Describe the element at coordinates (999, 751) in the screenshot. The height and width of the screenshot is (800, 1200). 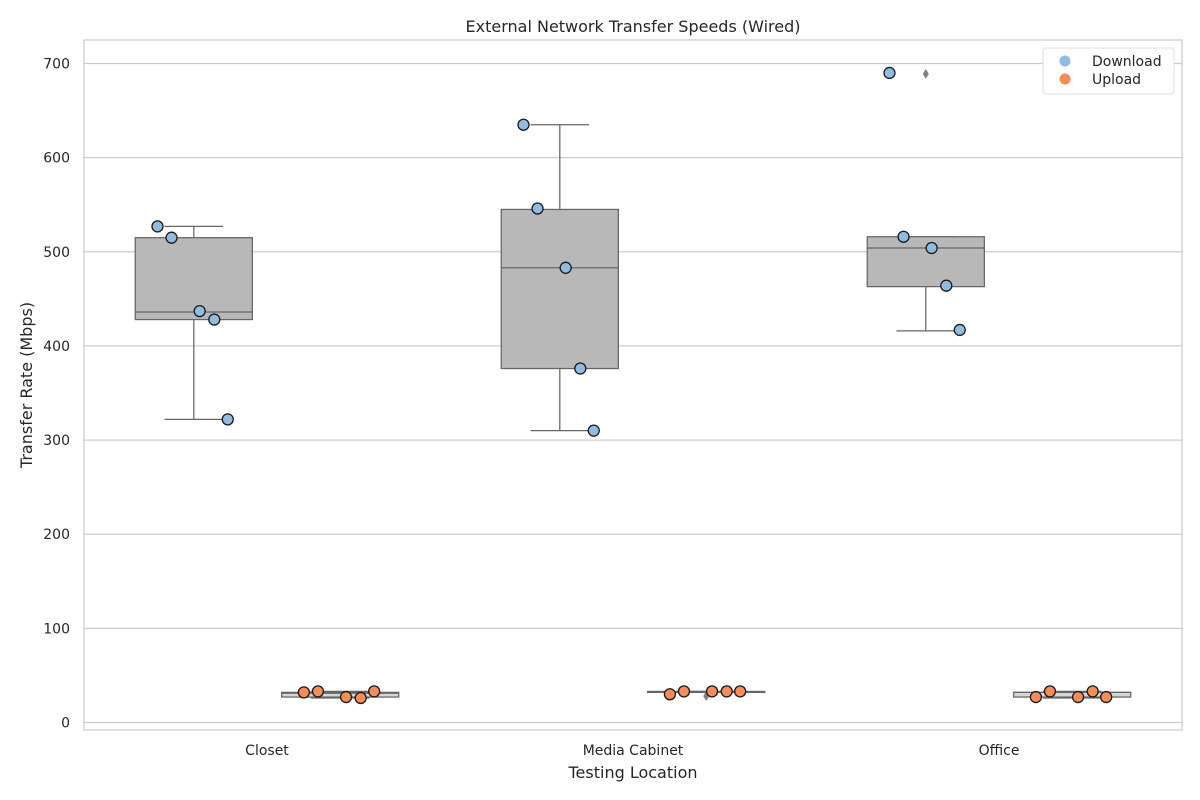
I see `x-tick-label: Office` at that location.